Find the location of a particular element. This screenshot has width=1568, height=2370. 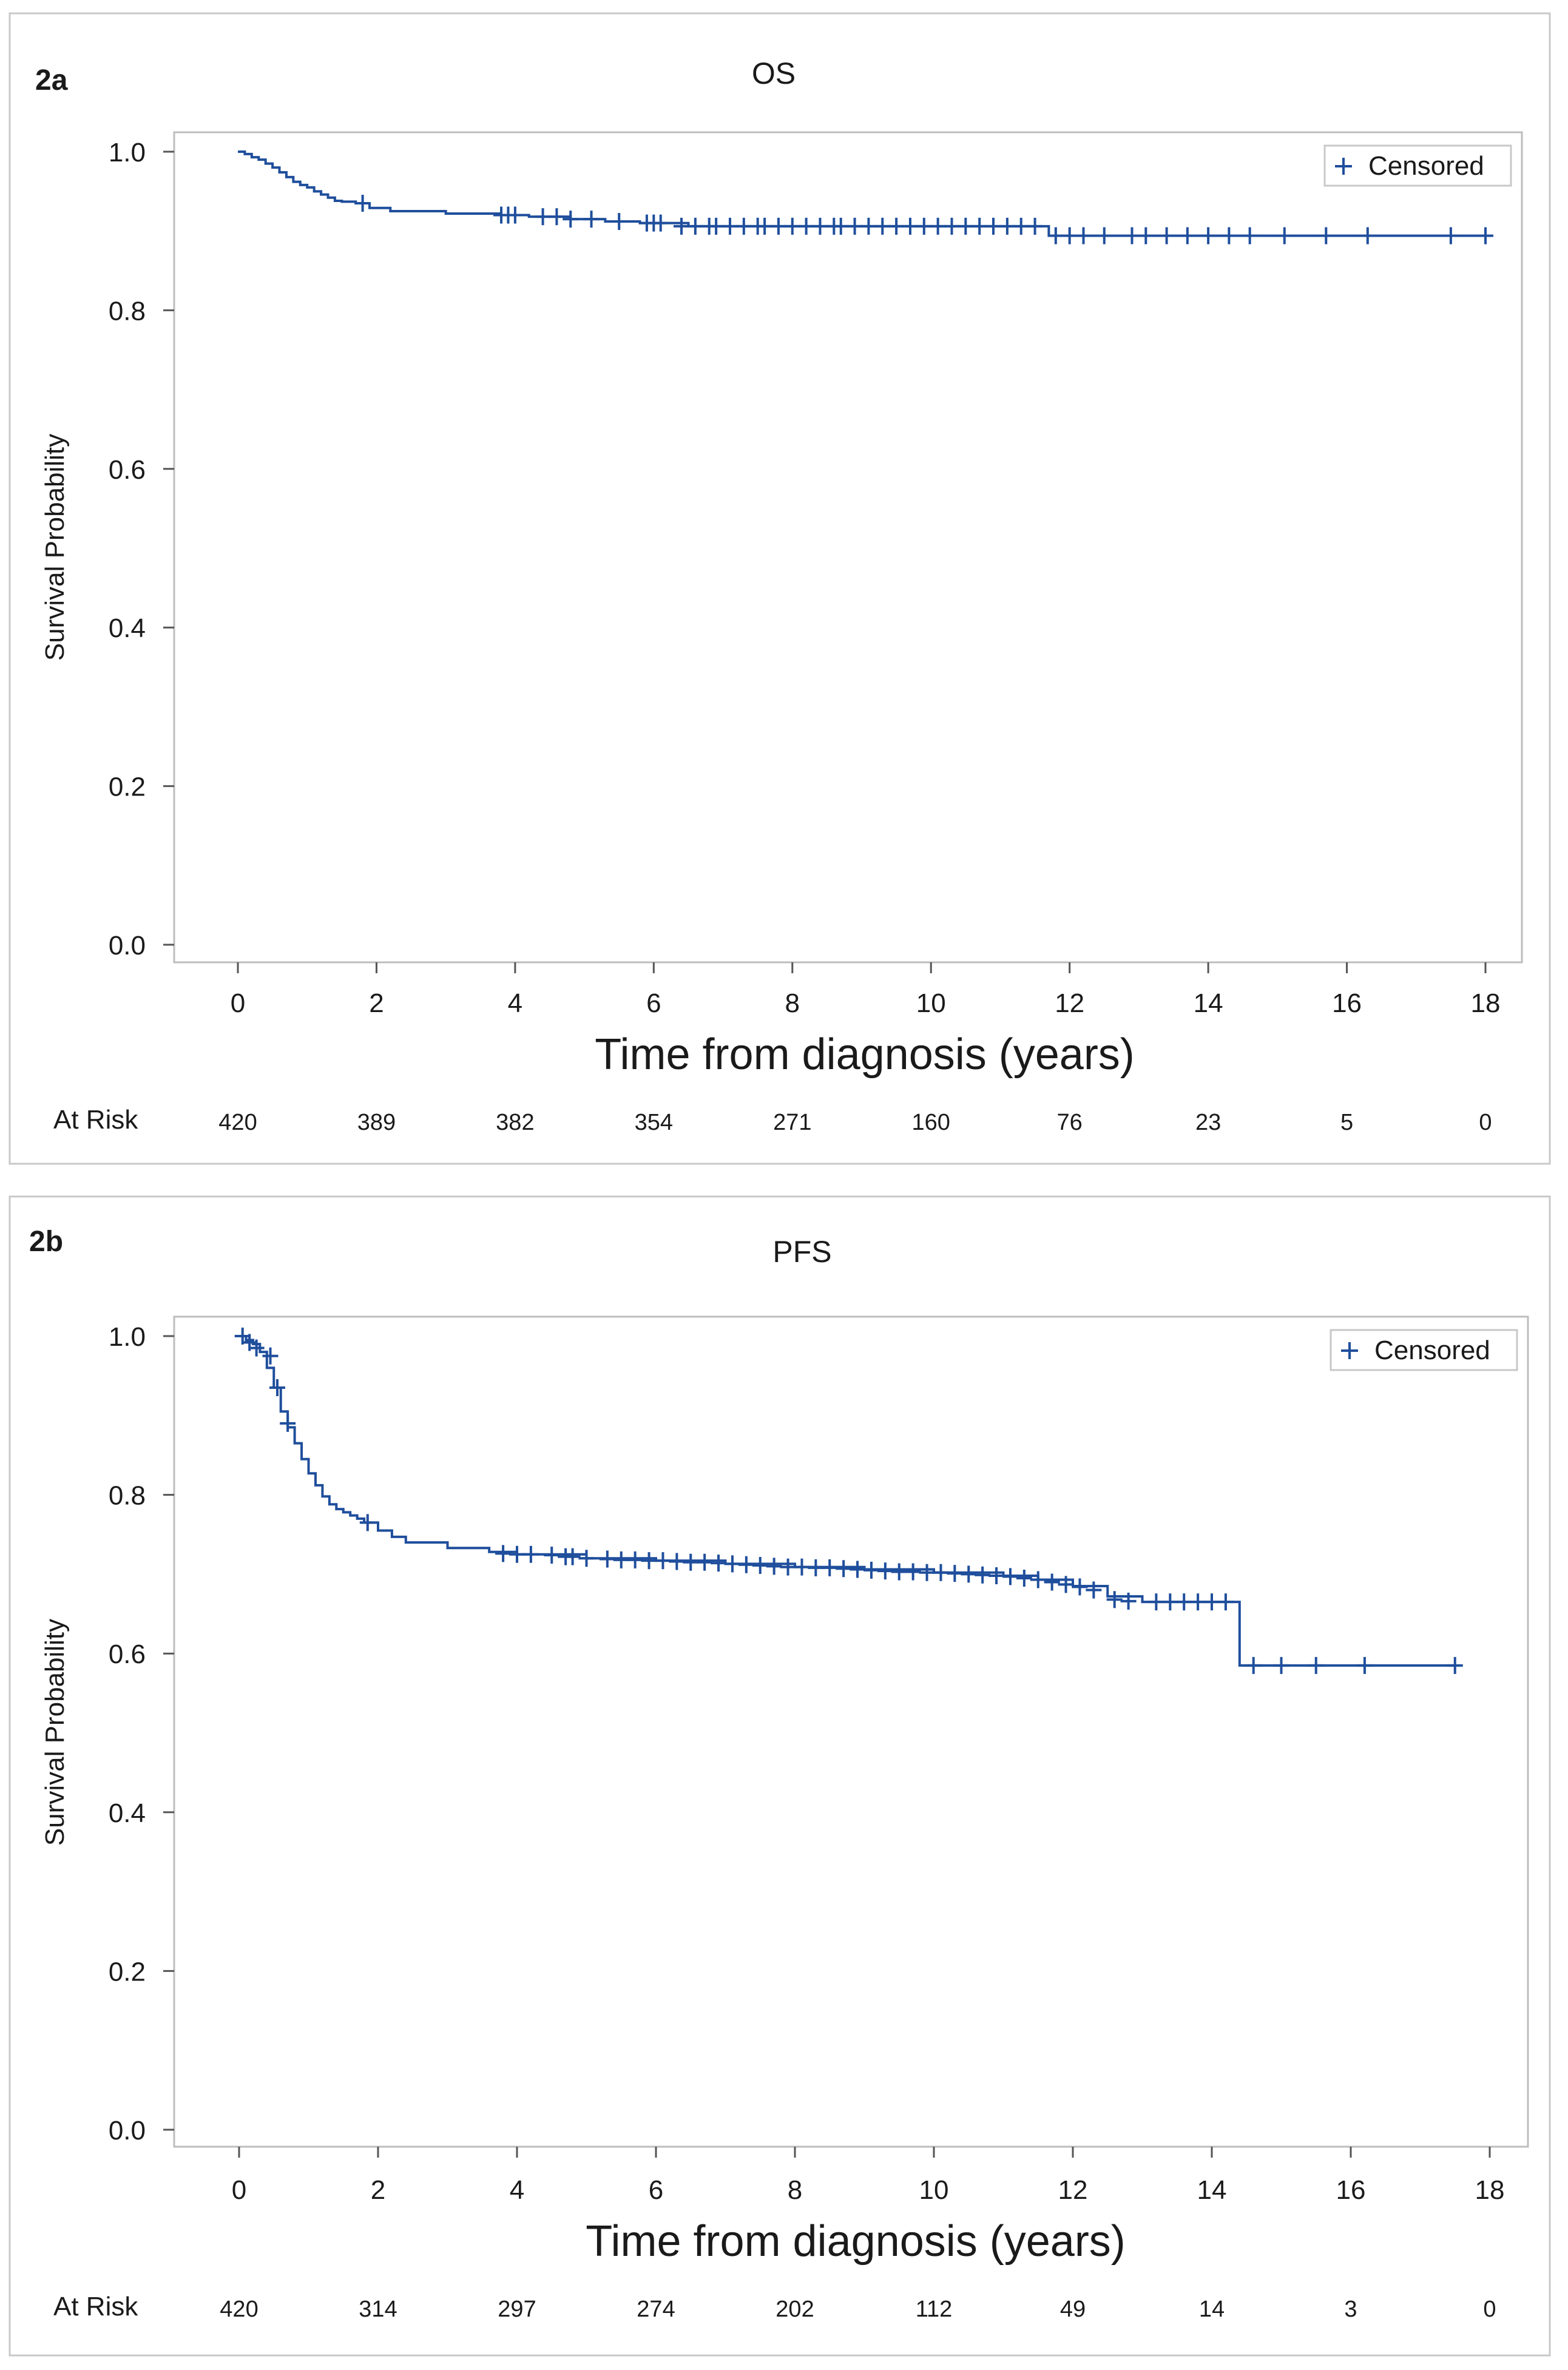

at-risk-count: 202 is located at coordinates (795, 2309).